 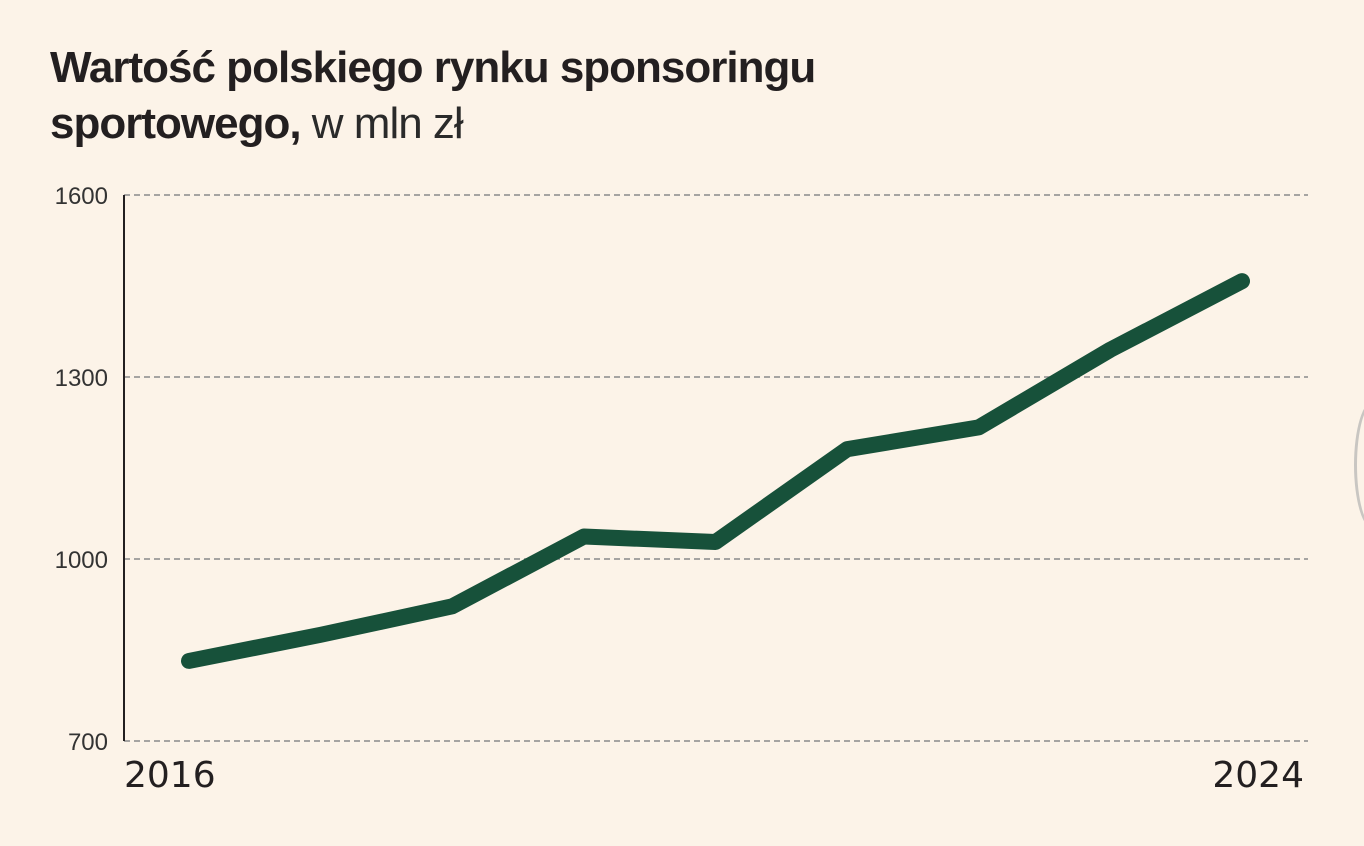 I want to click on x-tick-labels: 2016 2024, so click(x=714, y=775).